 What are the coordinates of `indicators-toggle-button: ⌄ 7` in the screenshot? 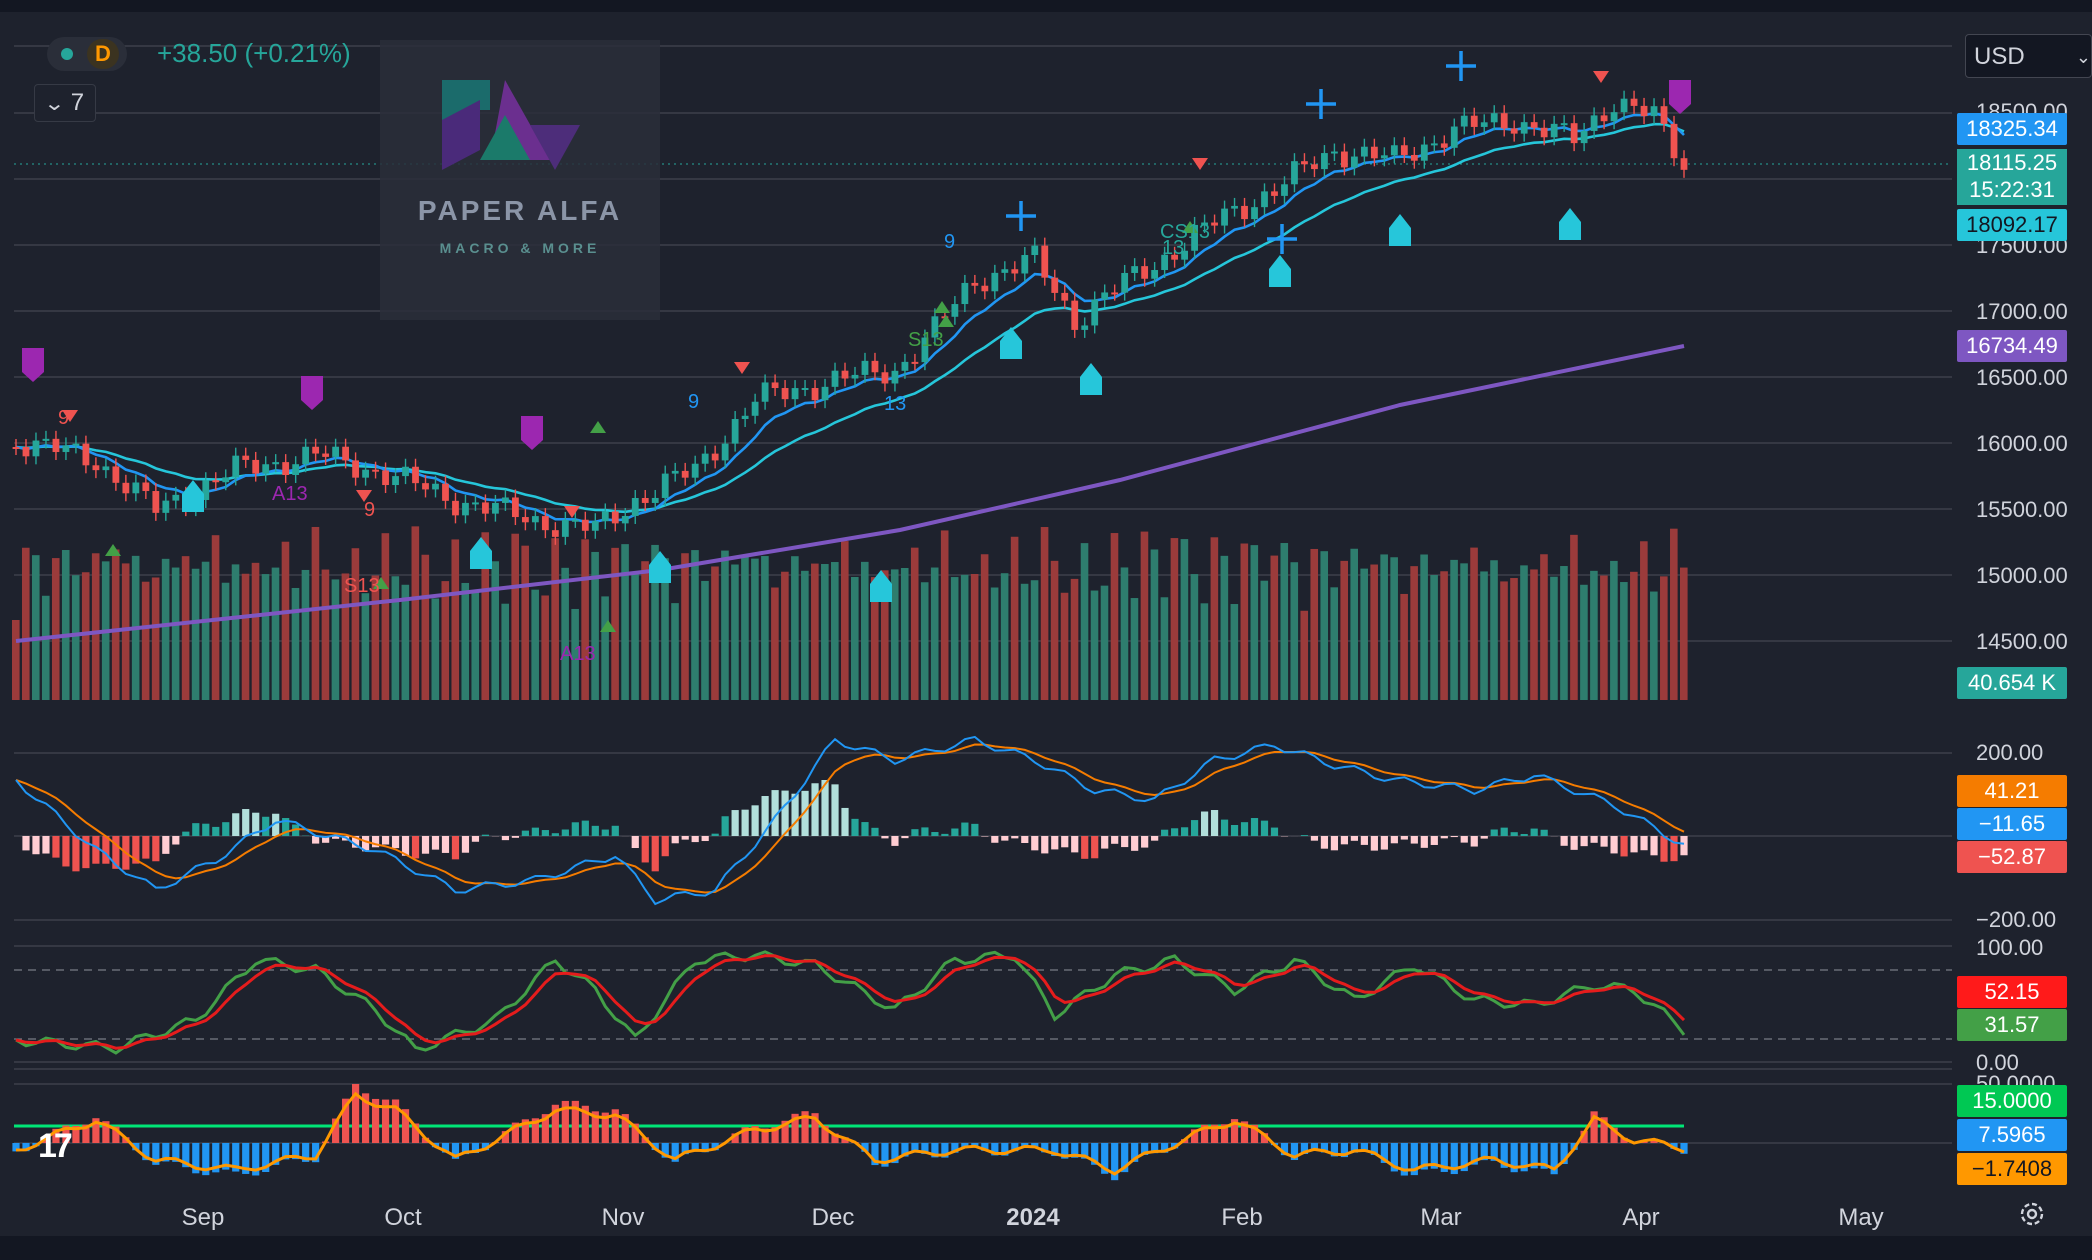 It's located at (65, 103).